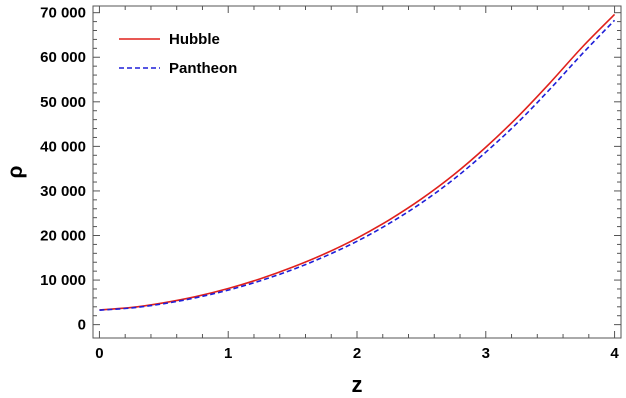 This screenshot has width=626, height=398. I want to click on x-tick-label: 2, so click(357, 353).